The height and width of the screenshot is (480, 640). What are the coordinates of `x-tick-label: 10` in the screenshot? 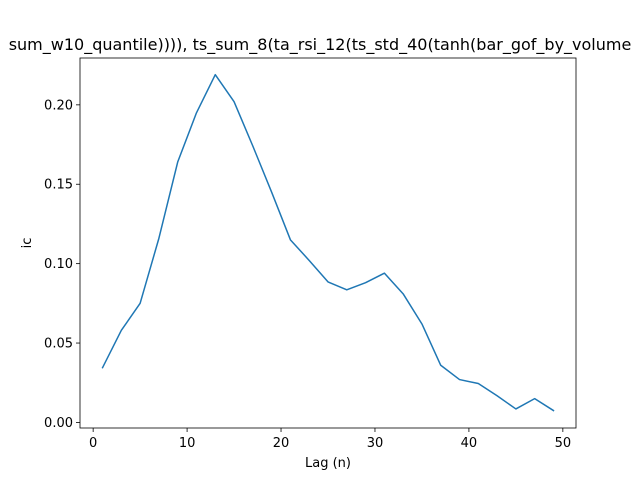 It's located at (187, 443).